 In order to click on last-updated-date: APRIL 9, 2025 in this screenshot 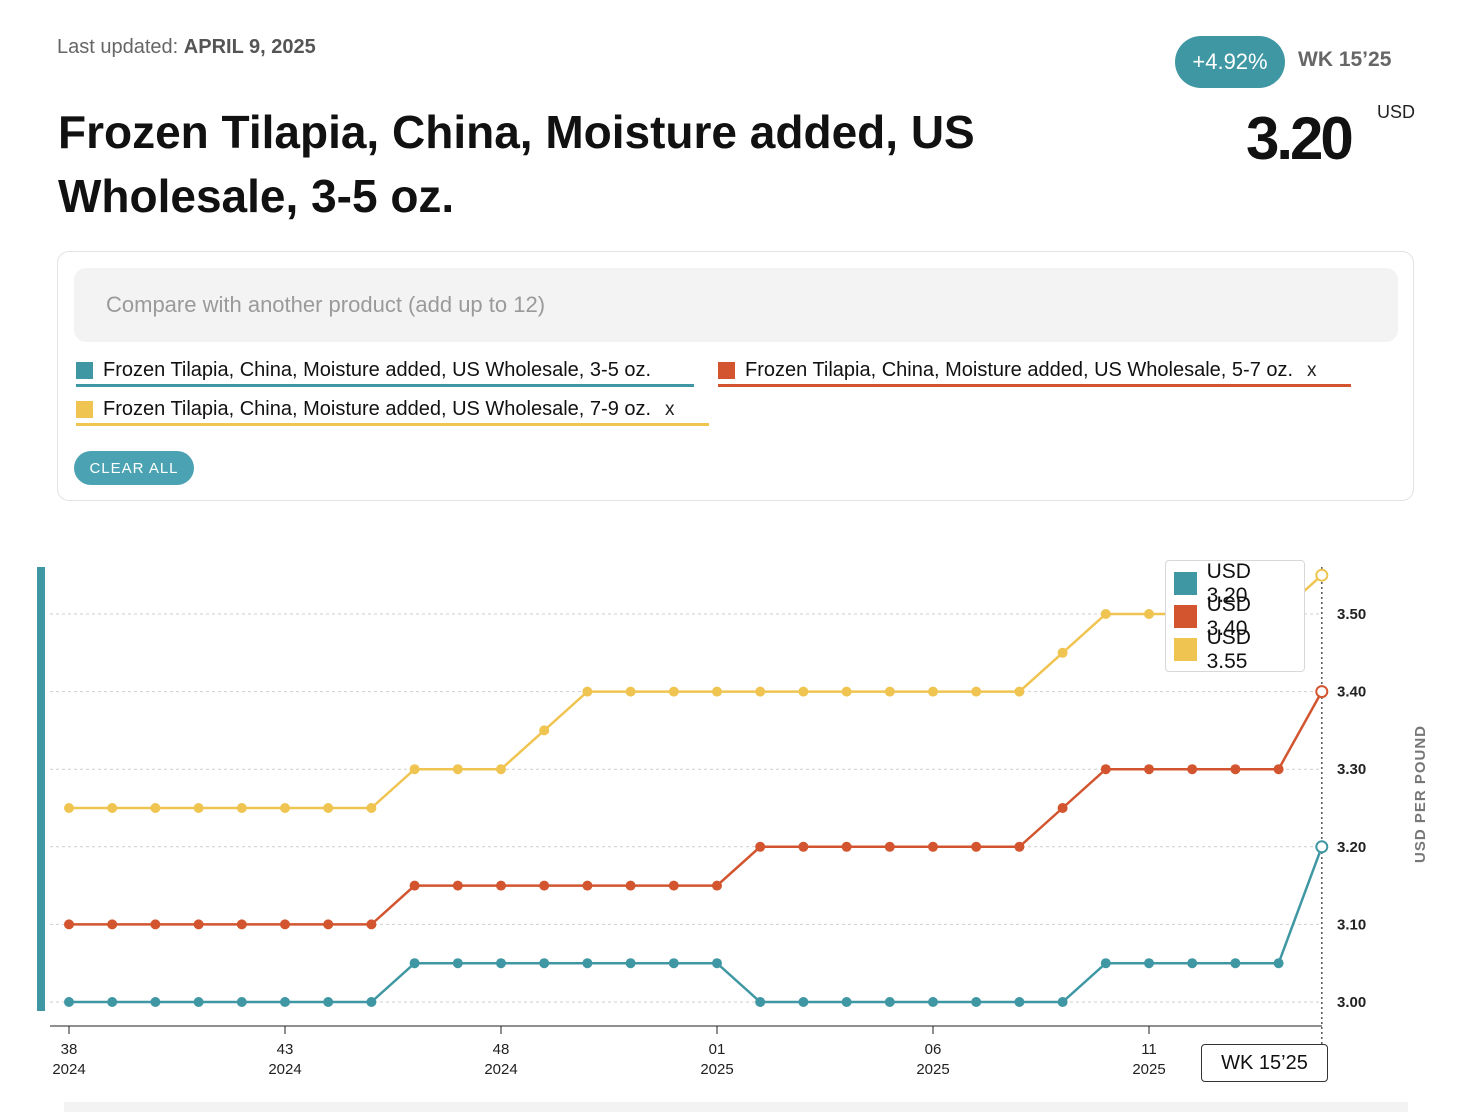, I will do `click(249, 47)`.